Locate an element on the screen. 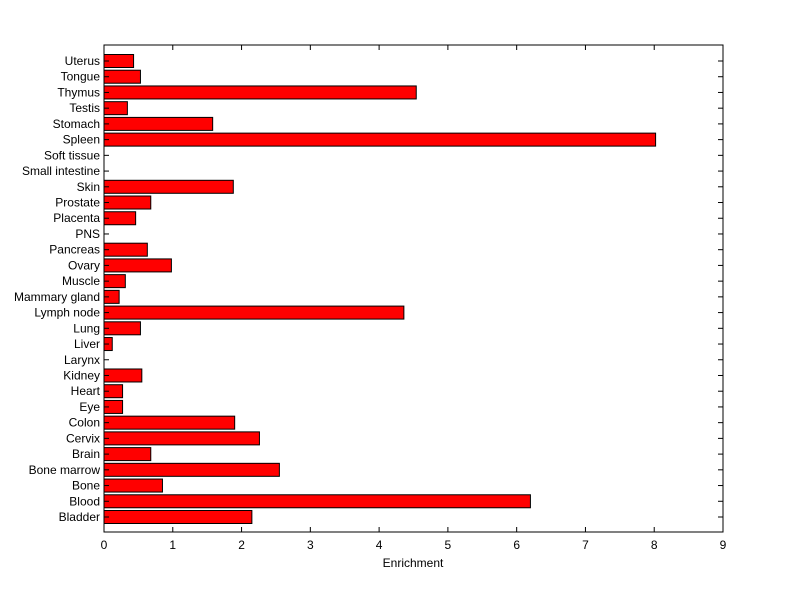 This screenshot has width=800, height=599. x-axis-title: Enrichment is located at coordinates (413, 563).